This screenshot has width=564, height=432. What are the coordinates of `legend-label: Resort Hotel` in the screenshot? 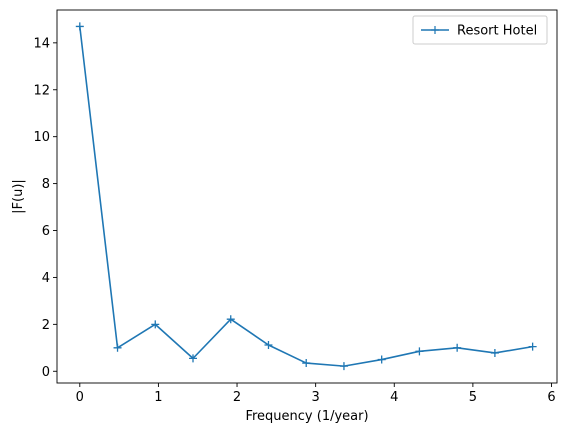 It's located at (497, 31).